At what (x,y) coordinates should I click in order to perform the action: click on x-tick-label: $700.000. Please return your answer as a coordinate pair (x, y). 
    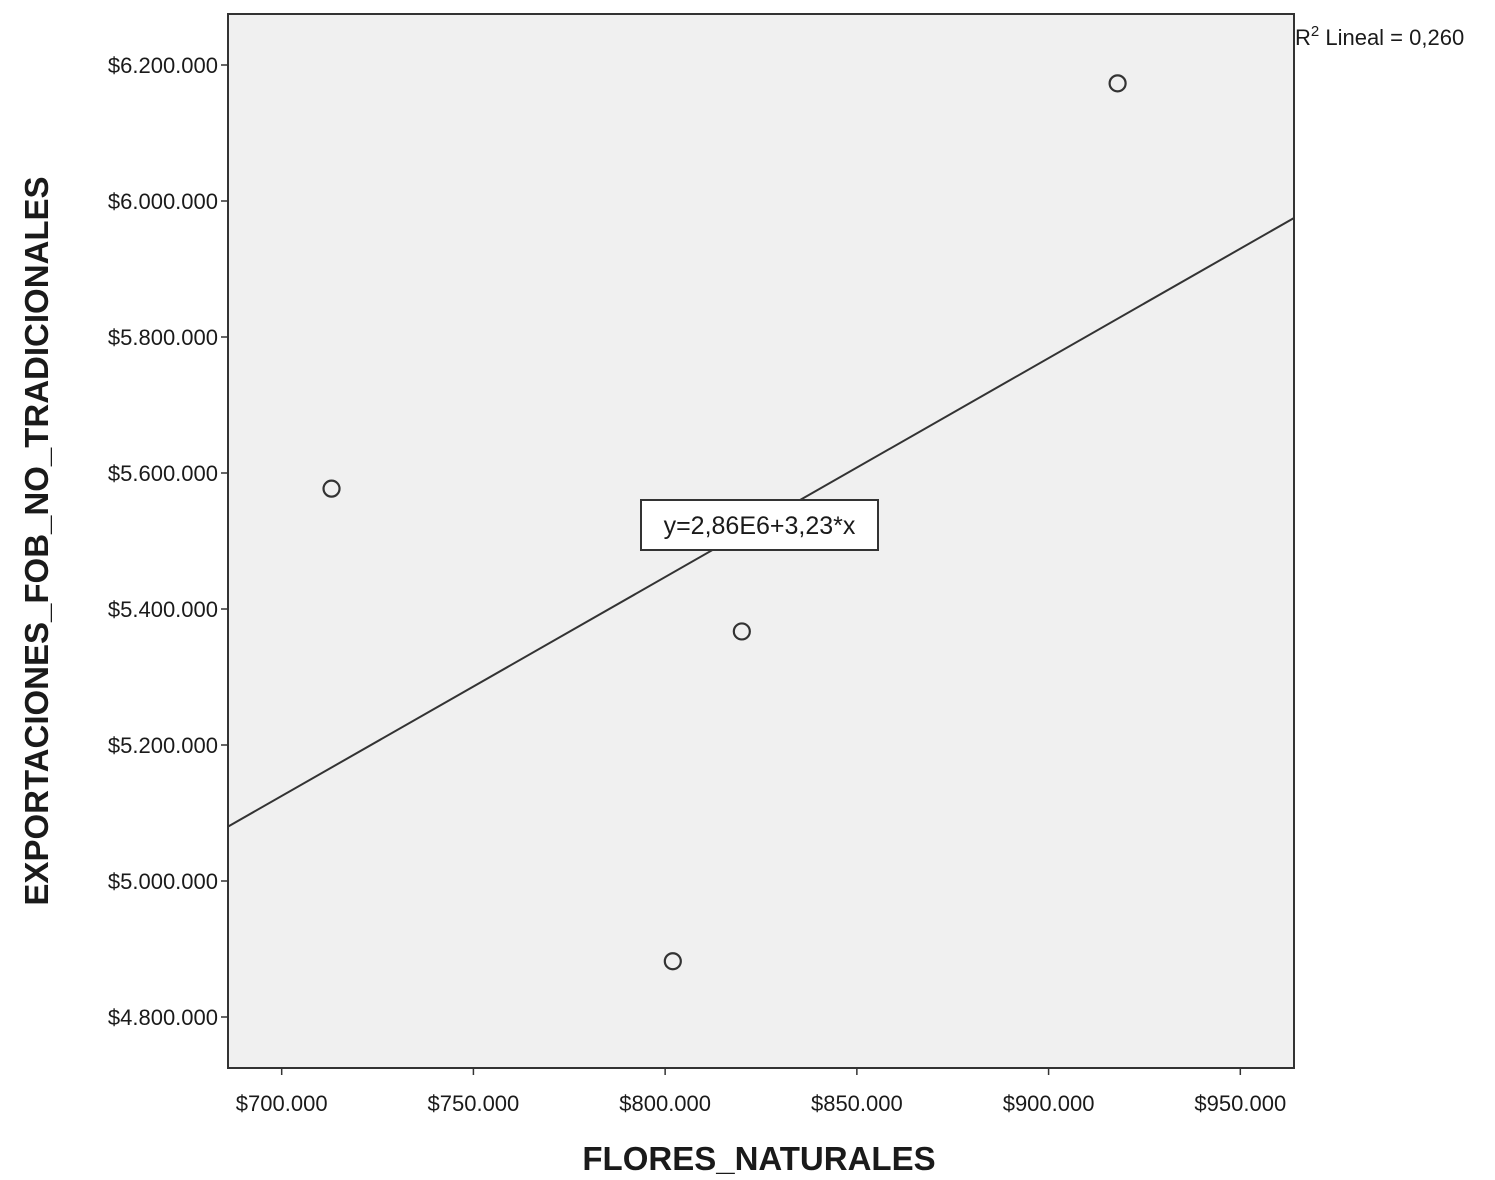
    Looking at the image, I should click on (282, 1103).